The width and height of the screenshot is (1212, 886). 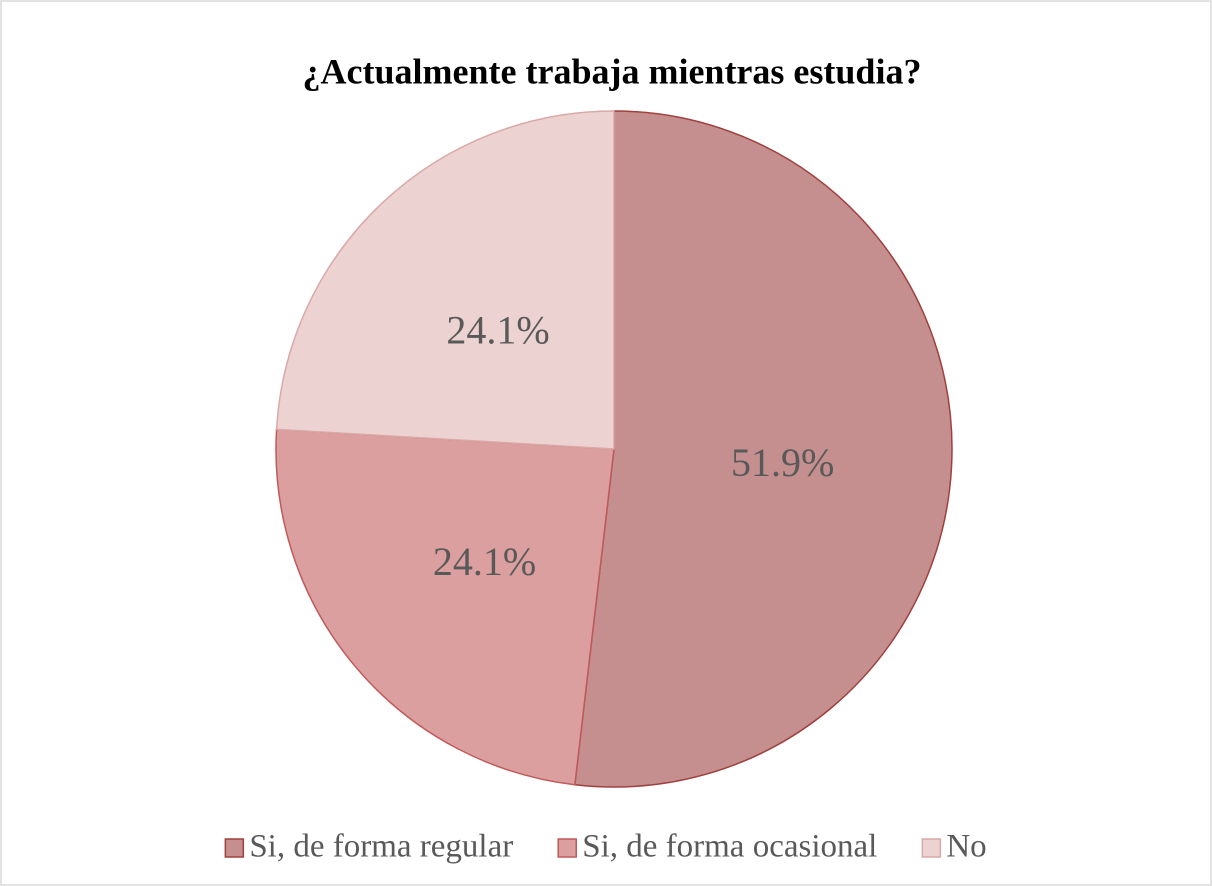 I want to click on legend-label: Si, de forma ocasional, so click(x=729, y=847).